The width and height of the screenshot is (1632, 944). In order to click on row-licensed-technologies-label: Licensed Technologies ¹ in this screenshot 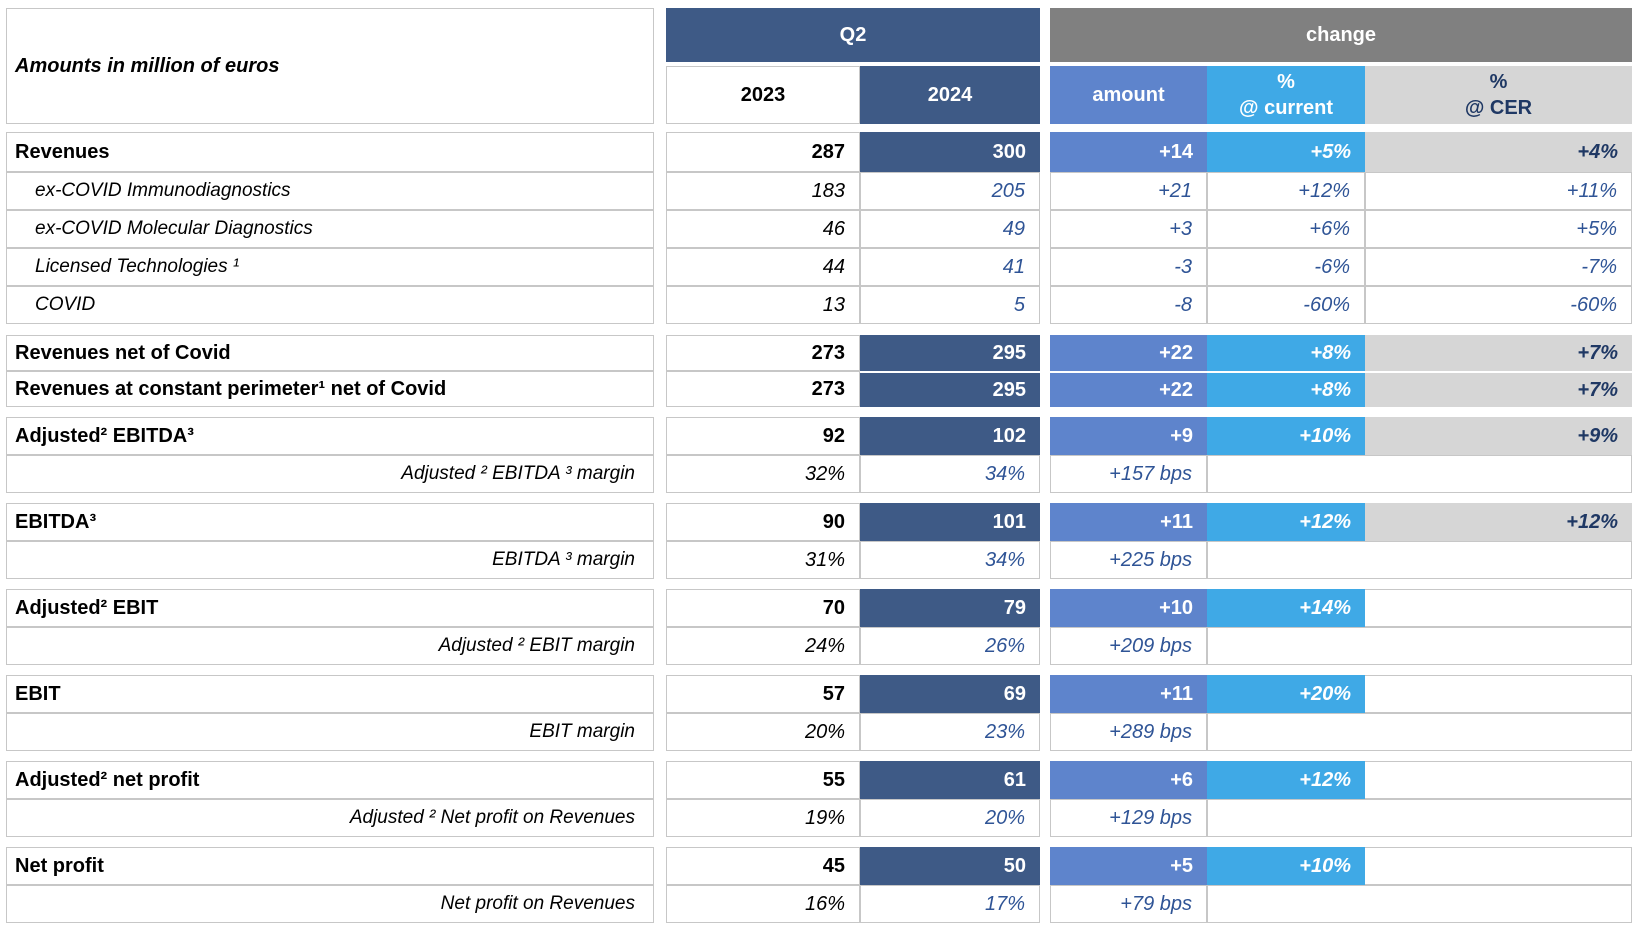, I will do `click(330, 267)`.